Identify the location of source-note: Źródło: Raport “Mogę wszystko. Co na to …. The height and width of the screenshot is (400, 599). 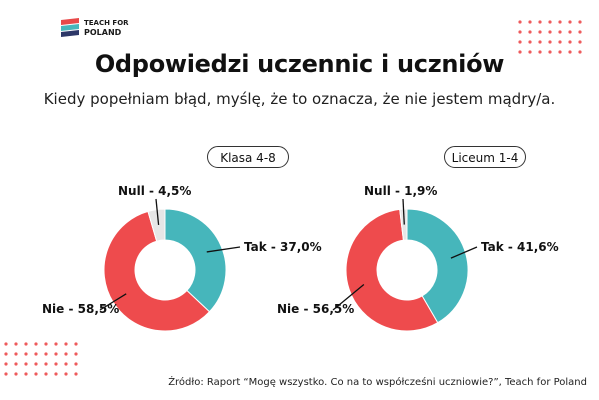
(377, 382).